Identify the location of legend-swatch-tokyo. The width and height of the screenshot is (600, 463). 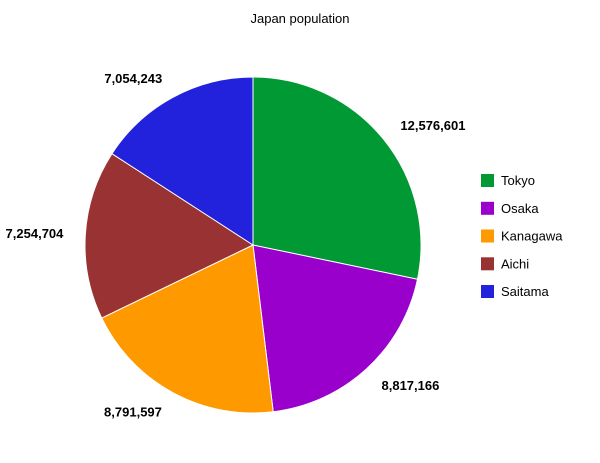
(487, 180).